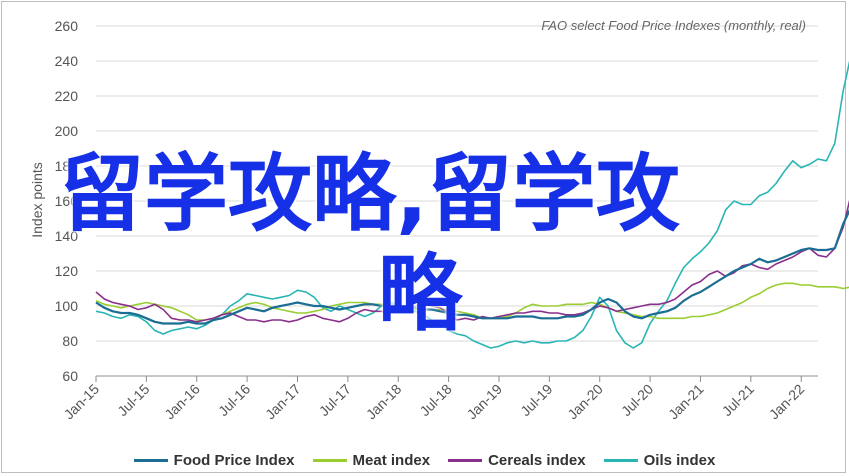 This screenshot has width=849, height=476. What do you see at coordinates (67, 166) in the screenshot?
I see `y-tick-label: 180` at bounding box center [67, 166].